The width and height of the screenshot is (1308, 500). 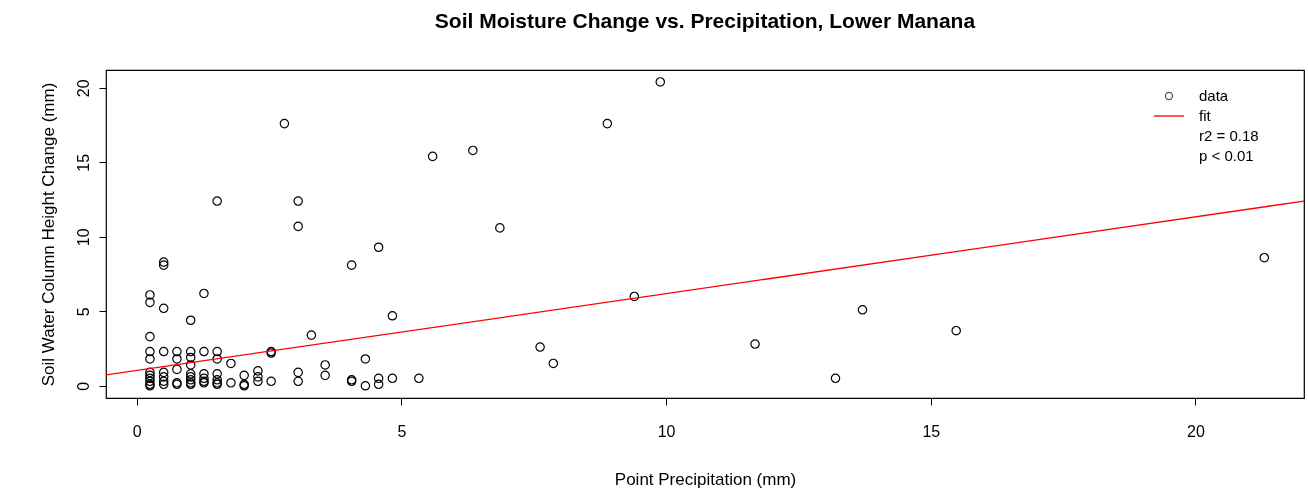 What do you see at coordinates (705, 20) in the screenshot?
I see `chart-title: Soil Moisture Change vs. Precipitation, Lower Manana` at bounding box center [705, 20].